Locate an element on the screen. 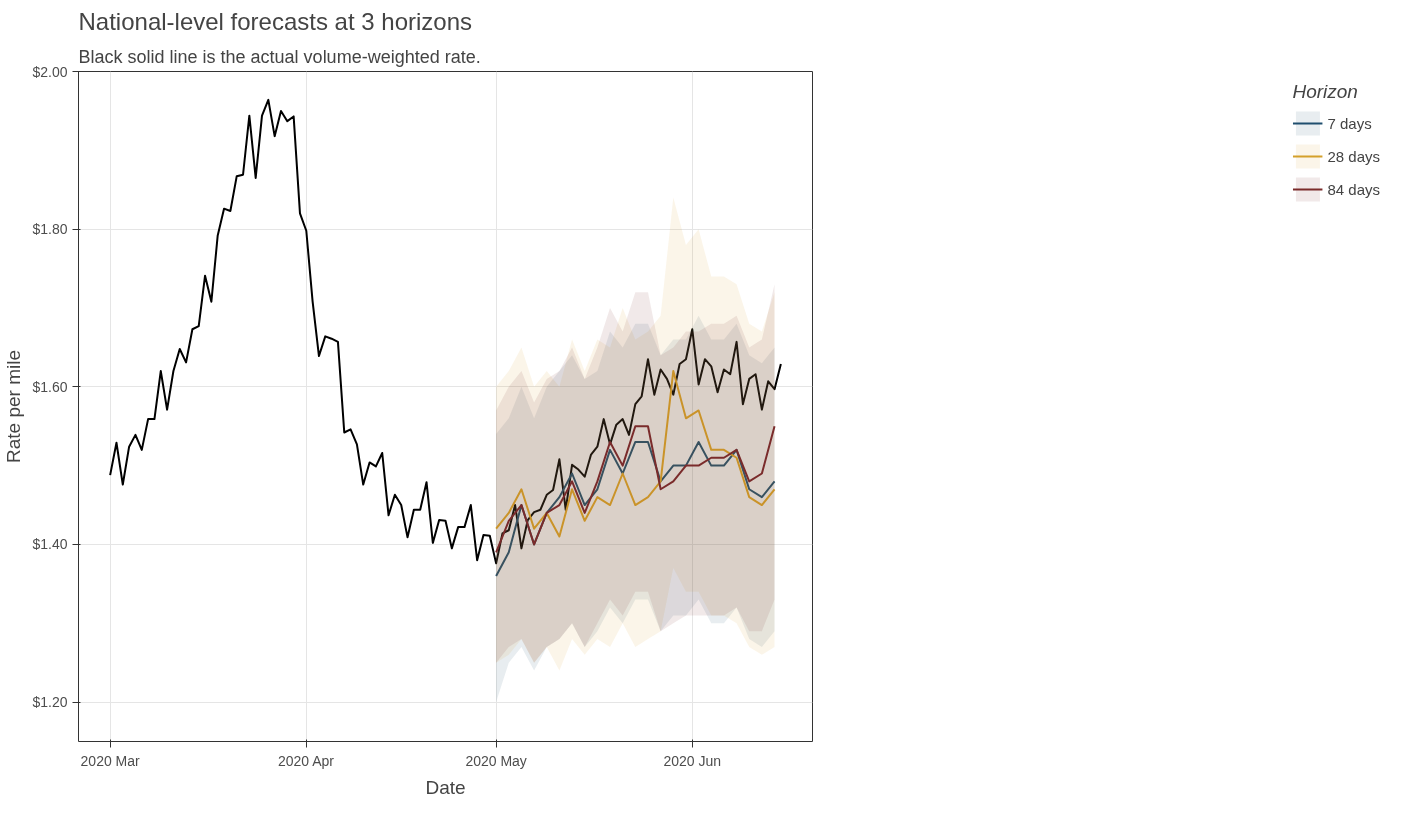 The image size is (1405, 817). y-tick-label: $1.40 is located at coordinates (50, 544).